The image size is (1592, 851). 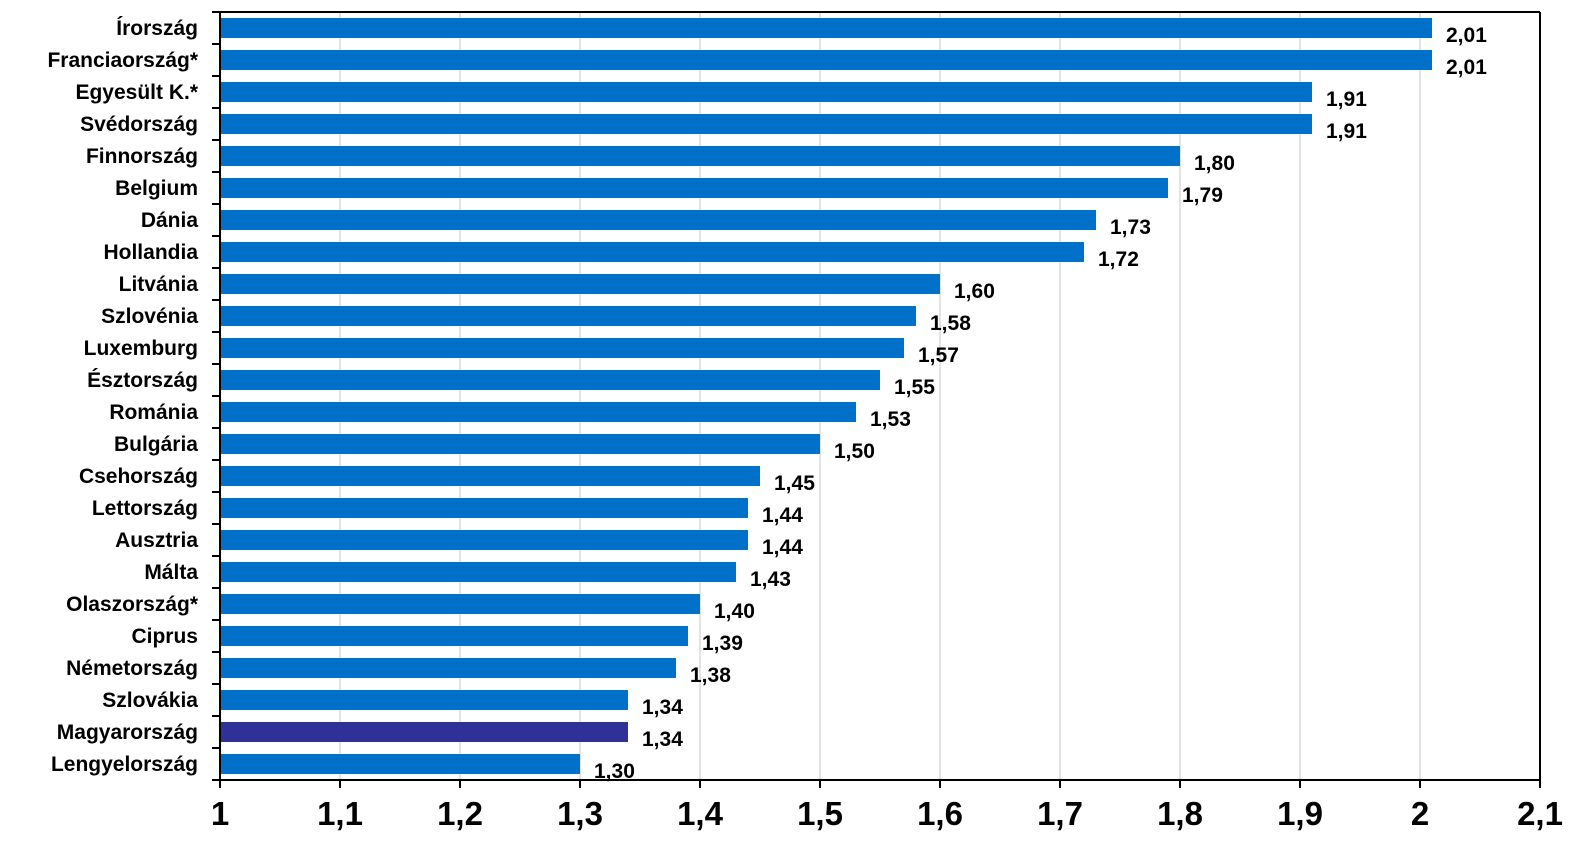 What do you see at coordinates (156, 188) in the screenshot?
I see `category-label: Belgium` at bounding box center [156, 188].